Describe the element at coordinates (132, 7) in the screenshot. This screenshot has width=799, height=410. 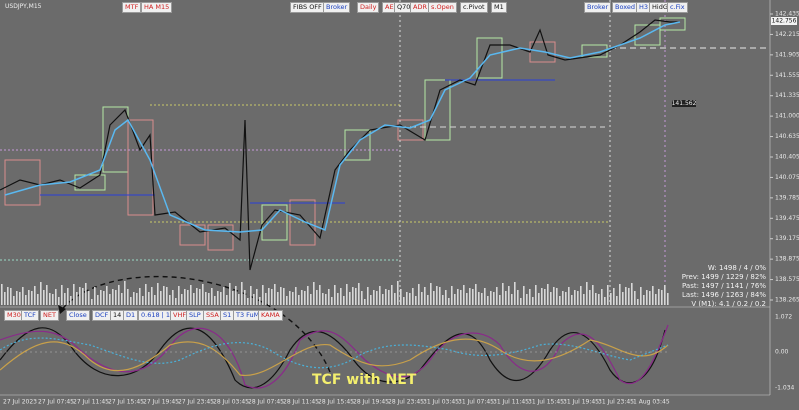
I see `toolbar-button: MTF` at that location.